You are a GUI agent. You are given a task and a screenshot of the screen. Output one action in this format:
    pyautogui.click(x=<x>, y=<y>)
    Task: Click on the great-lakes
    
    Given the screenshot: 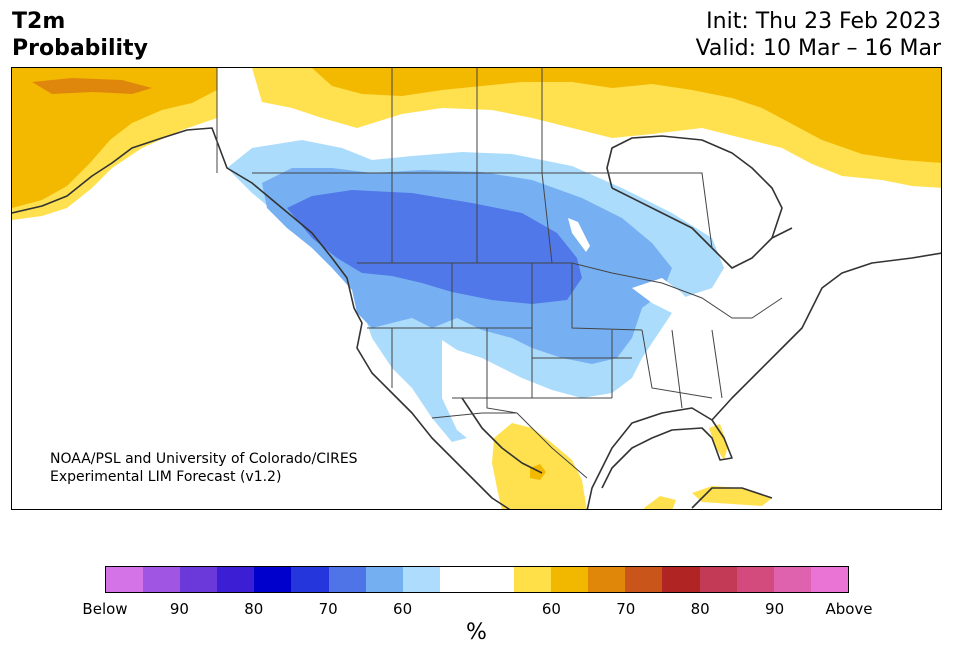 What is the action you would take?
    pyautogui.click(x=667, y=303)
    